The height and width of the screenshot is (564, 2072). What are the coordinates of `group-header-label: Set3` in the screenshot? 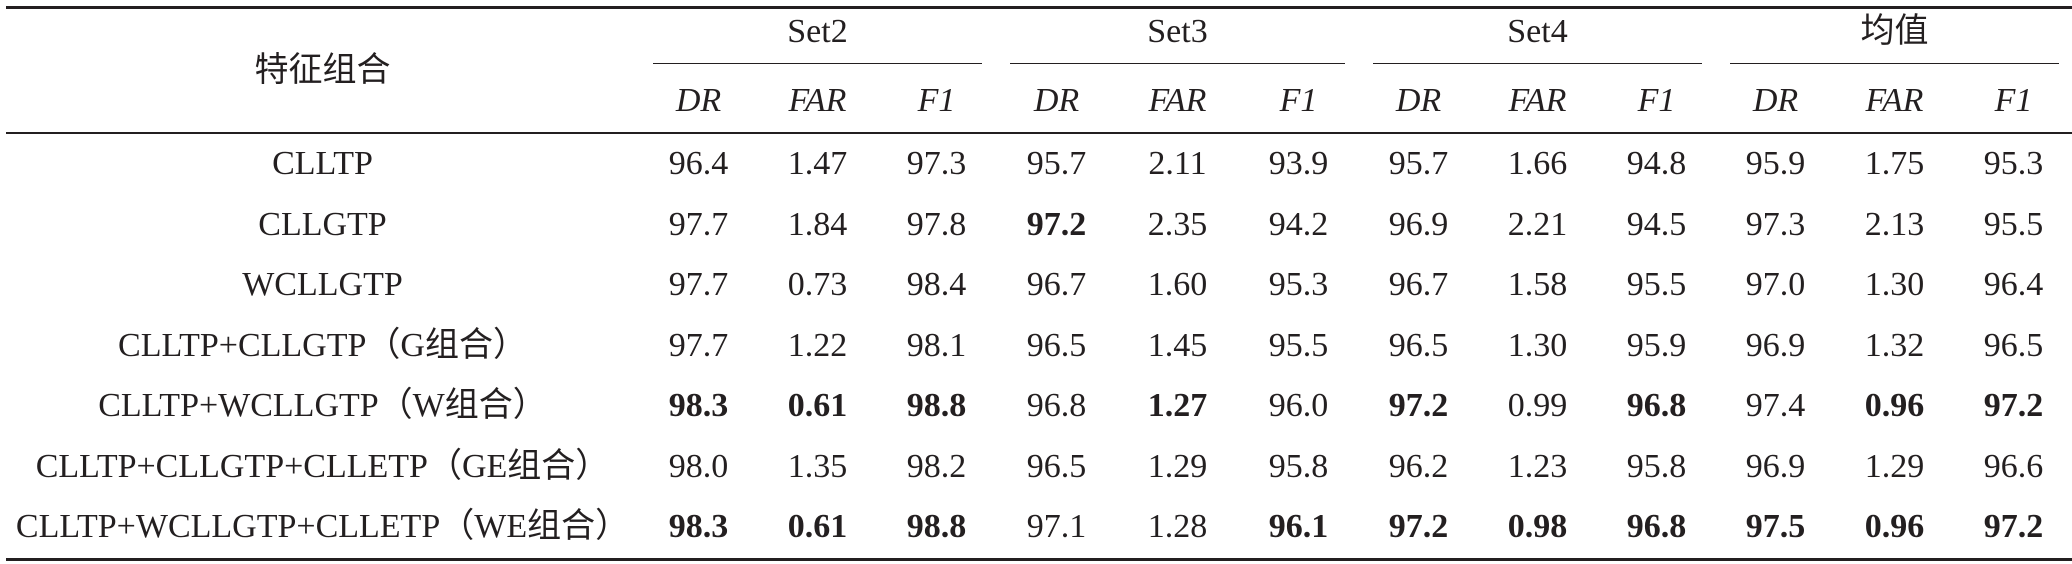 It's located at (1177, 39).